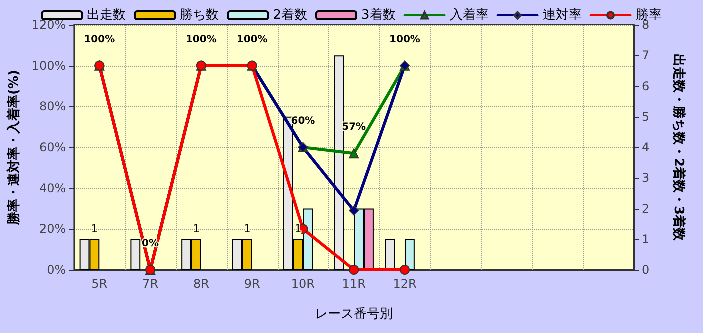 This screenshot has width=703, height=333. What do you see at coordinates (646, 239) in the screenshot?
I see `y2-tick-label: 1` at bounding box center [646, 239].